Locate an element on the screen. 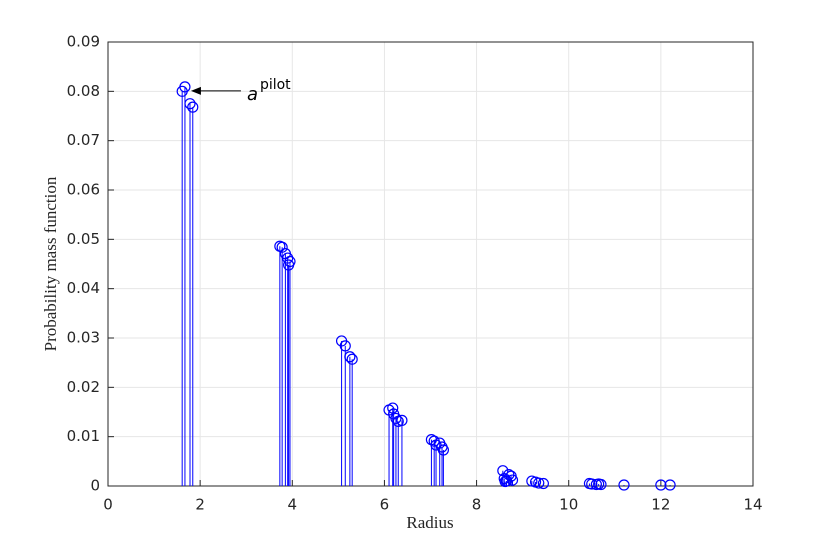  x-axis-label: Radius is located at coordinates (429, 522).